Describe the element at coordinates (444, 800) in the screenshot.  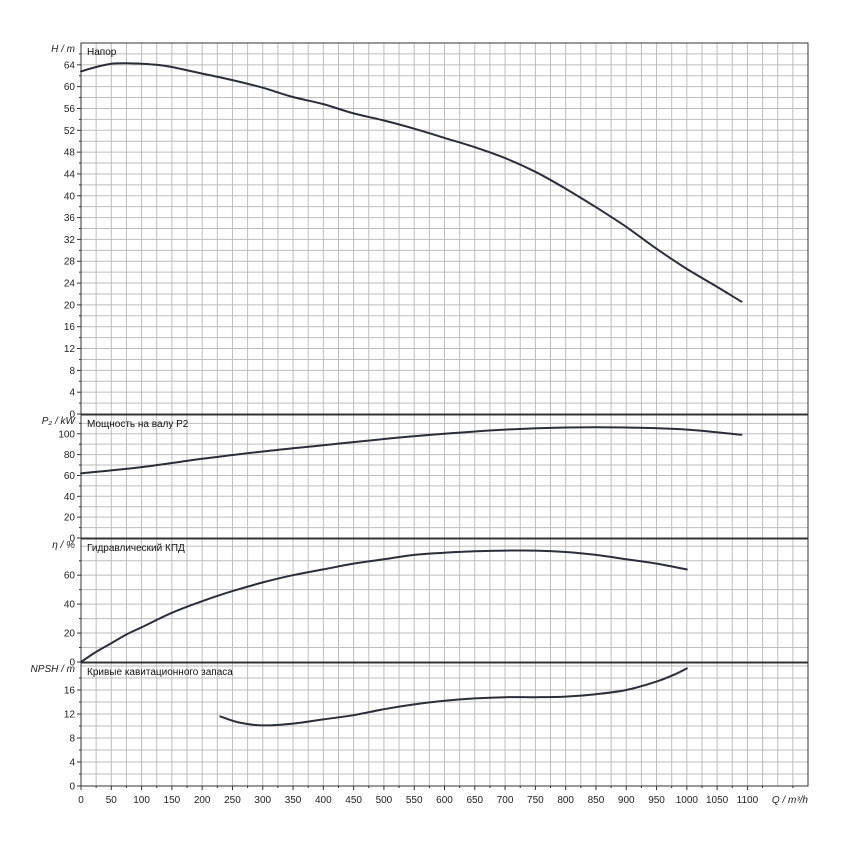
I see `x-tick-label: 600` at that location.